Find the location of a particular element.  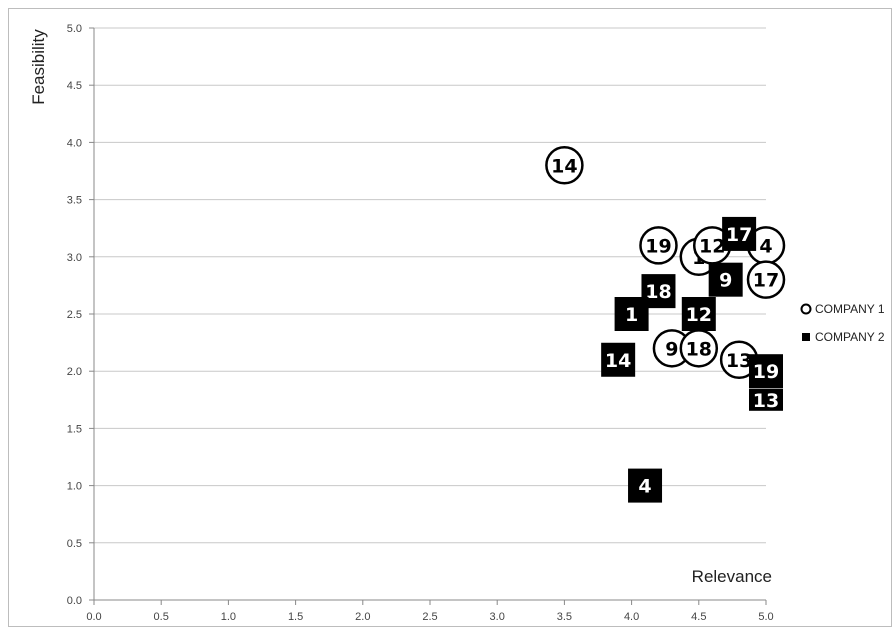

x-tick-label: 1.5 is located at coordinates (295, 617).